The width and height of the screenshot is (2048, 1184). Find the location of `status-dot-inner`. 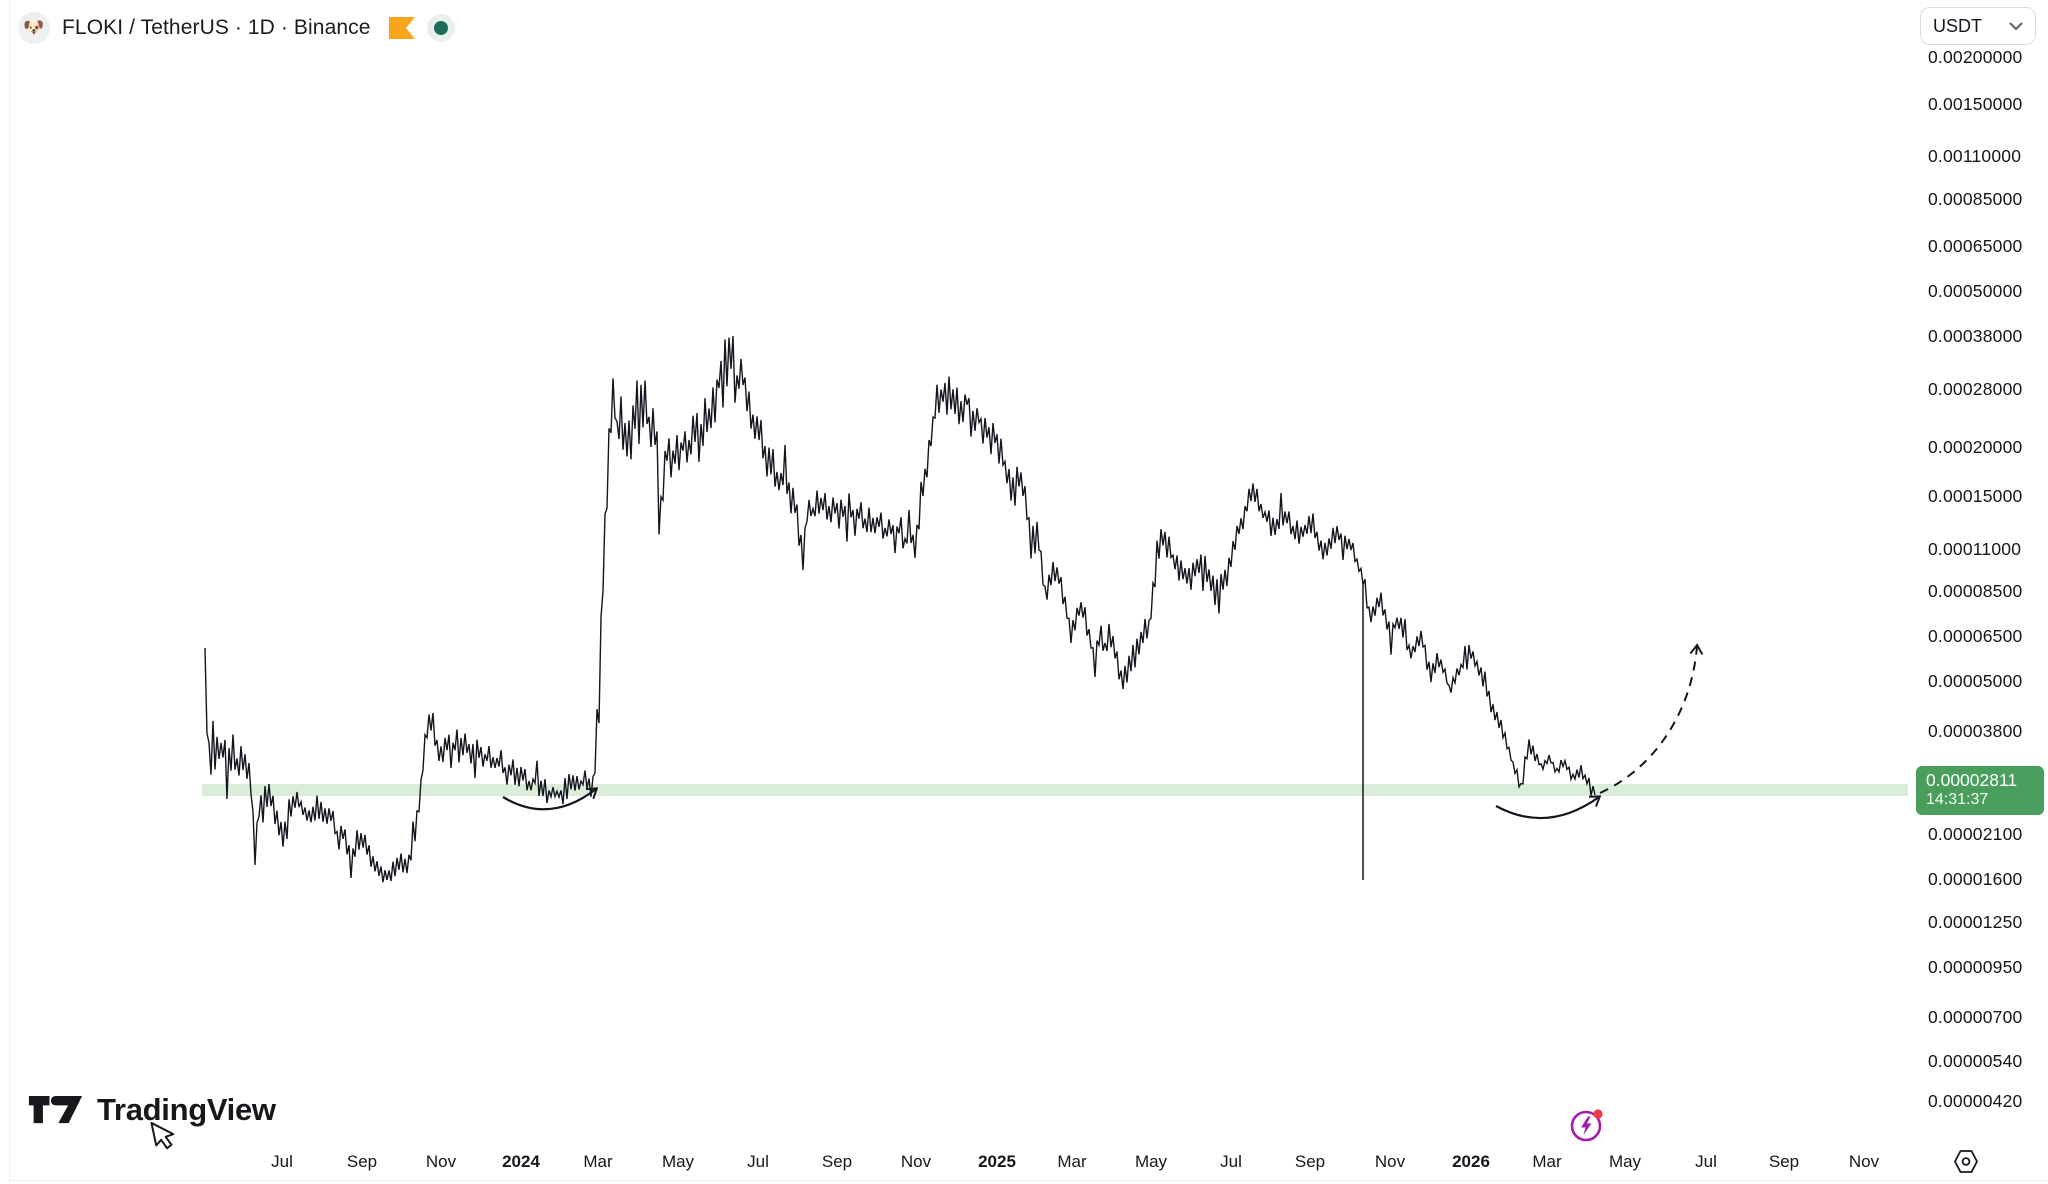

status-dot-inner is located at coordinates (440, 28).